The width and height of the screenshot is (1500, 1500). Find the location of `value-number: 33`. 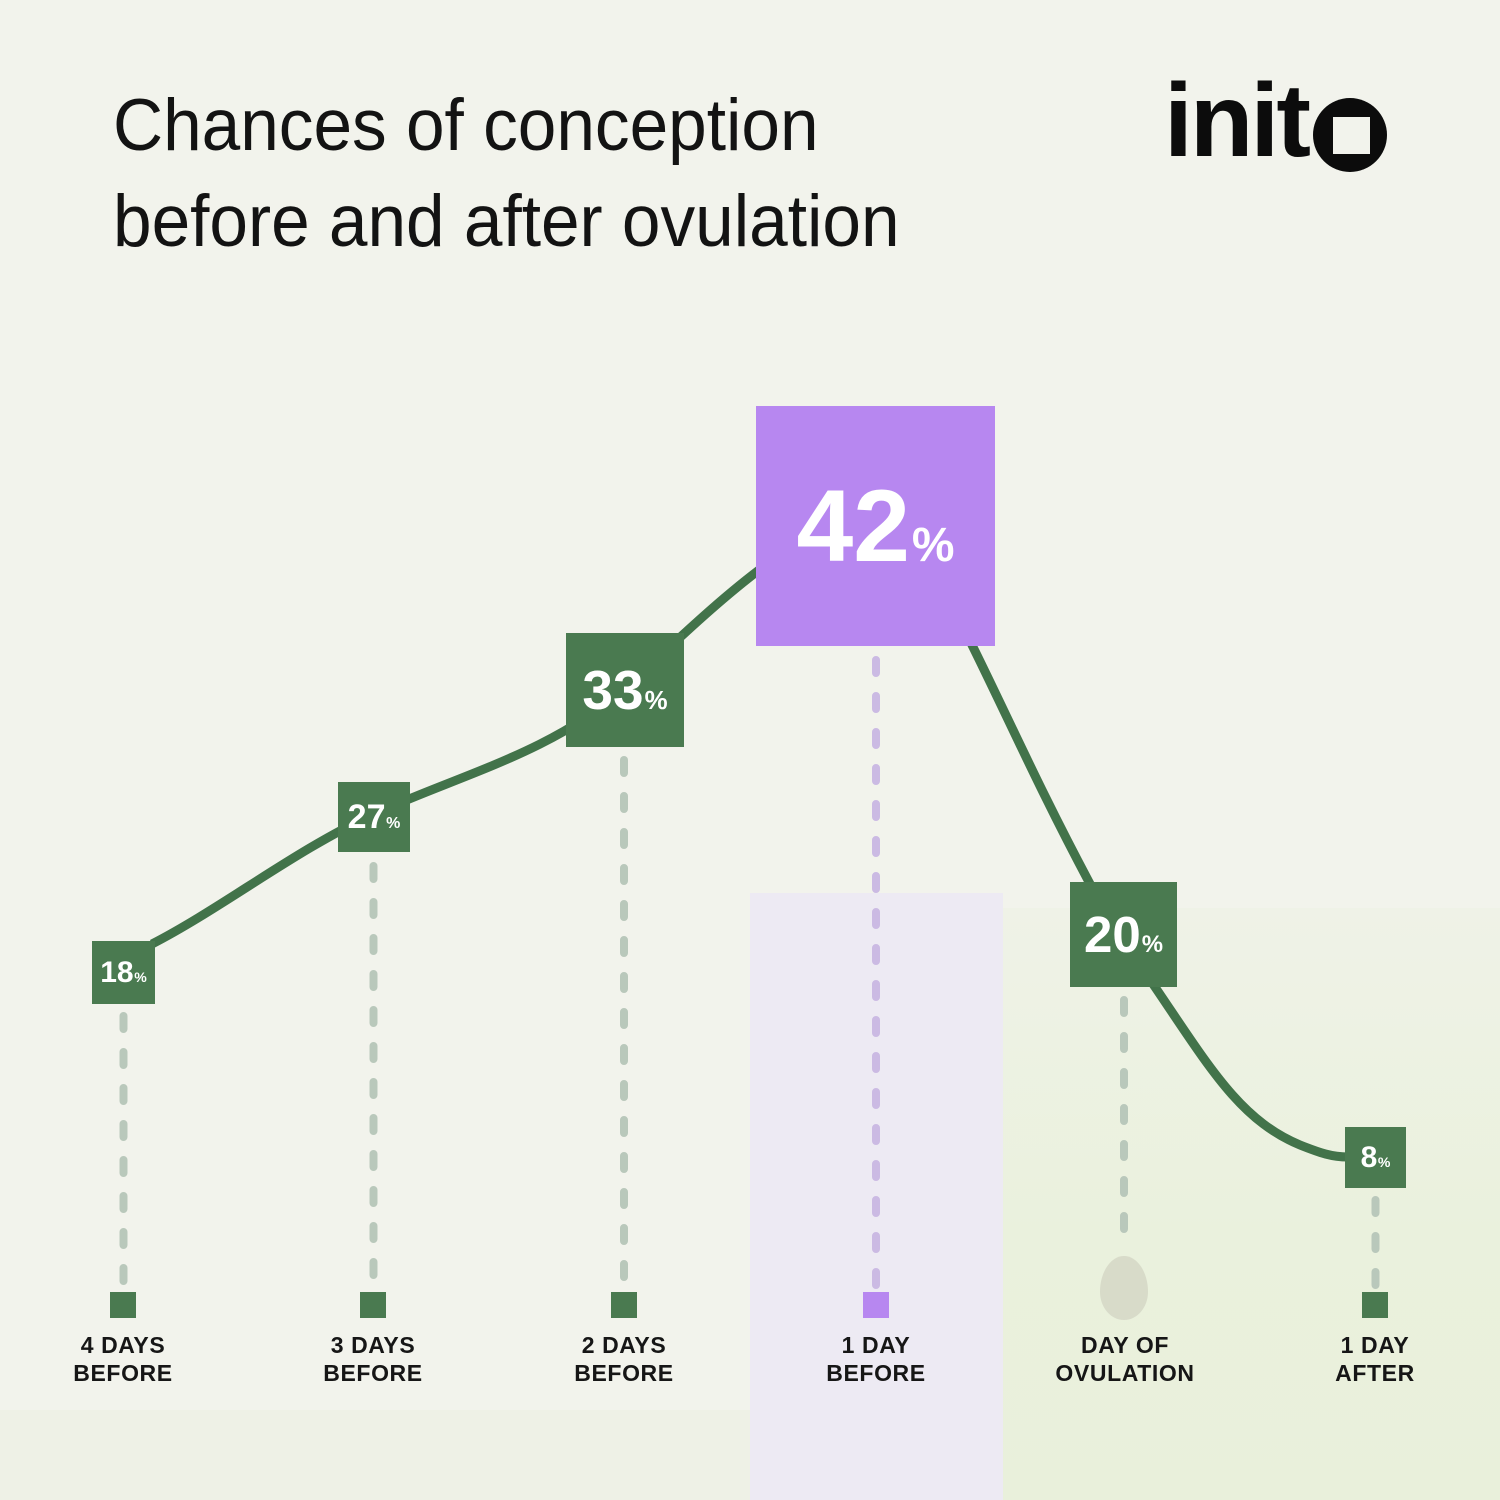

value-number: 33 is located at coordinates (613, 690).